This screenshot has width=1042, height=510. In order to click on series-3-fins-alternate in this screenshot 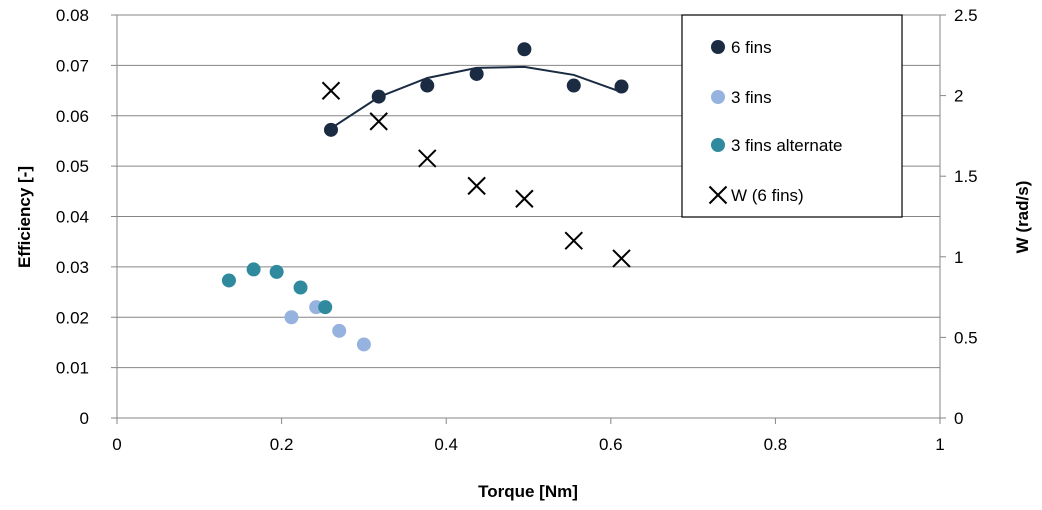, I will do `click(277, 288)`.